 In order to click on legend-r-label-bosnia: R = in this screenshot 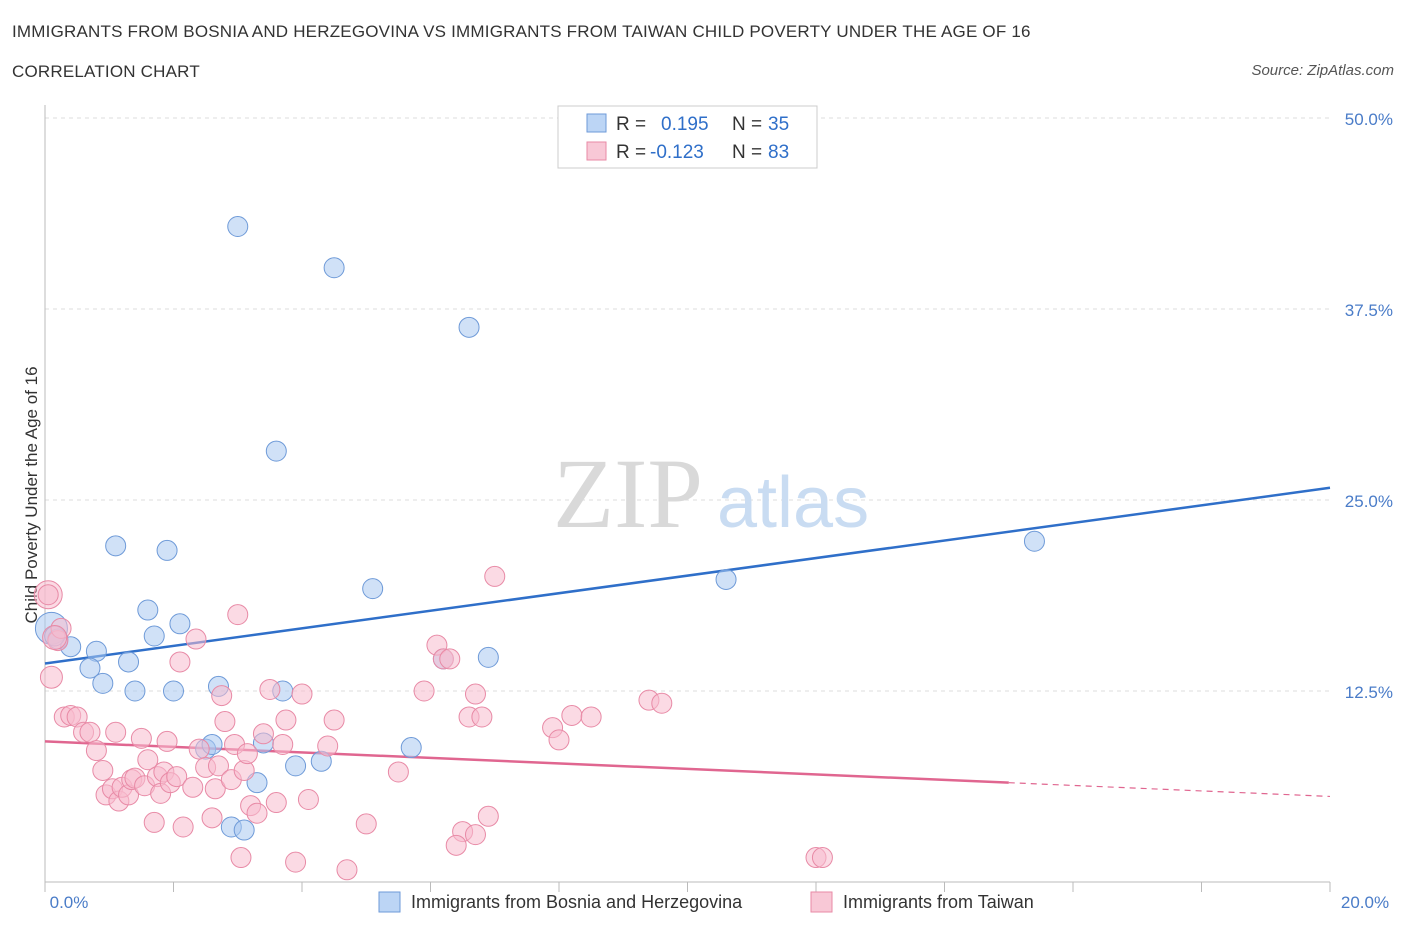, I will do `click(631, 124)`.